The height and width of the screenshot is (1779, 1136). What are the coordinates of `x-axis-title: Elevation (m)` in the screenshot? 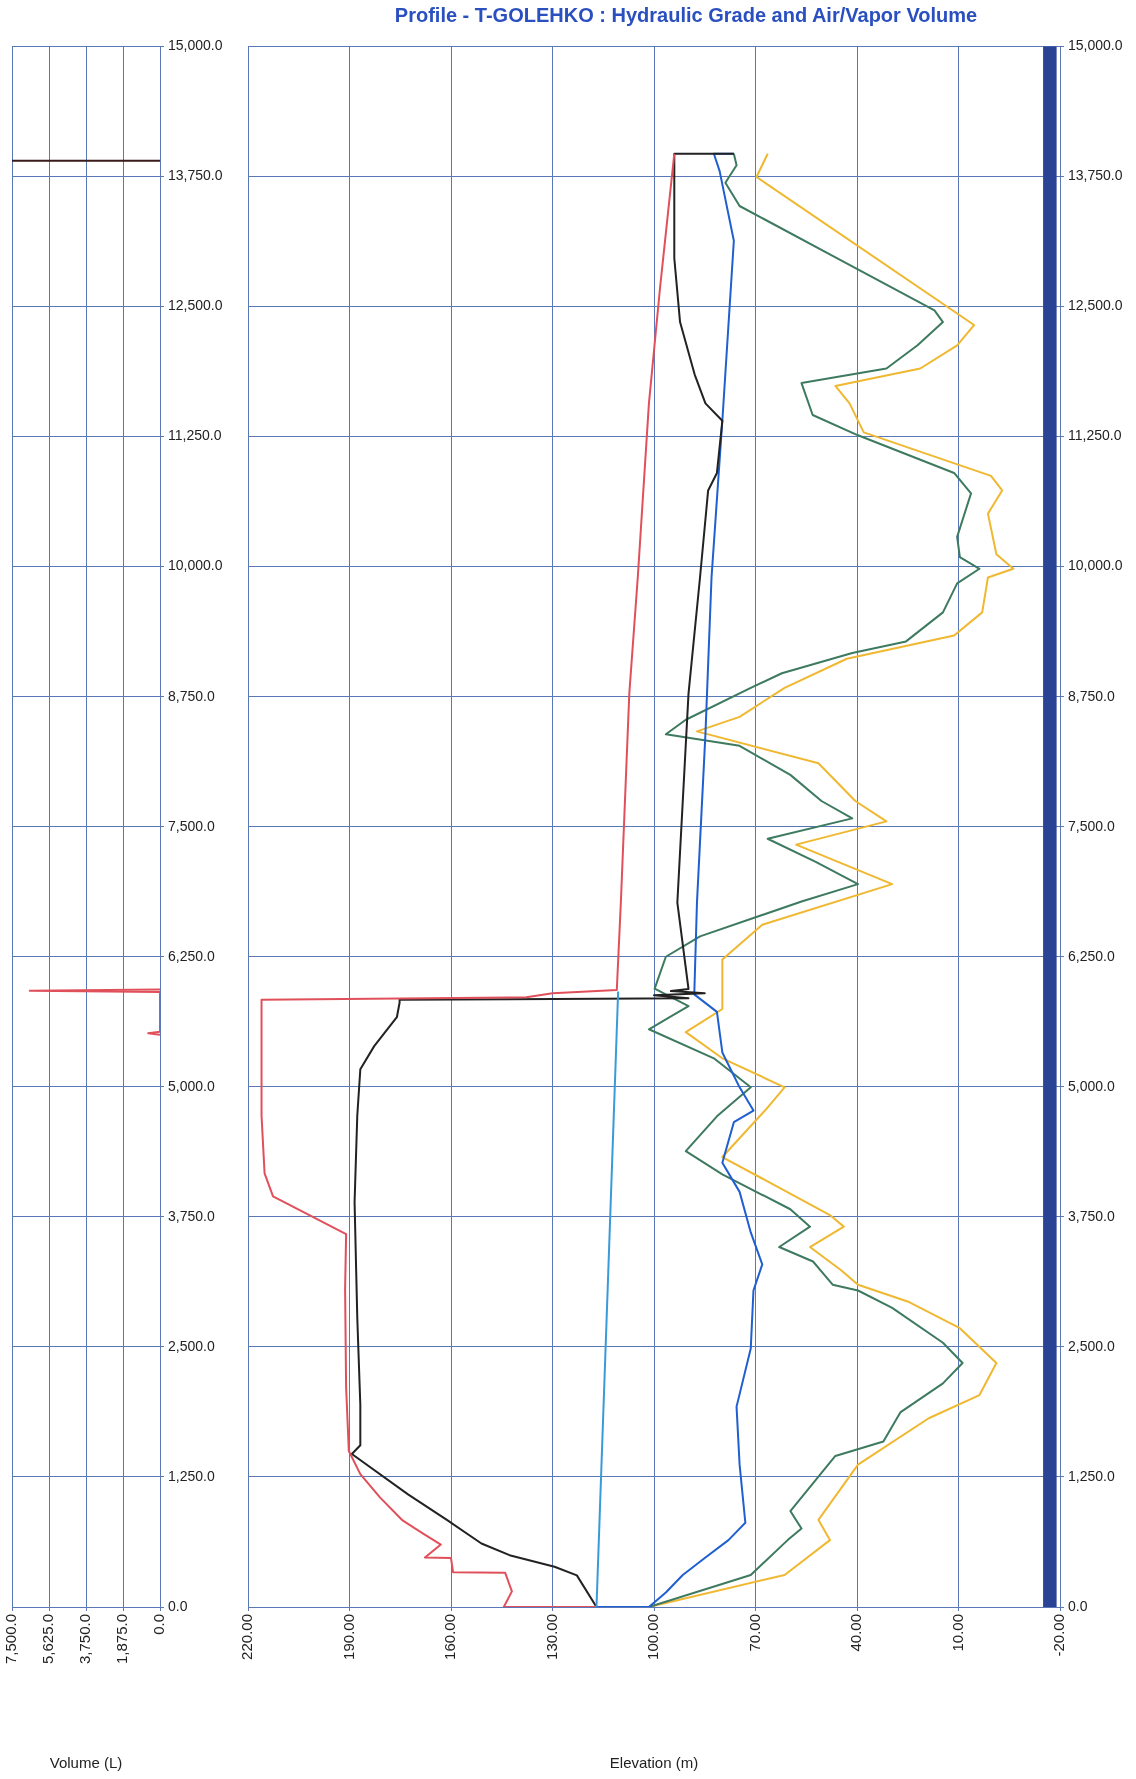 It's located at (654, 1763).